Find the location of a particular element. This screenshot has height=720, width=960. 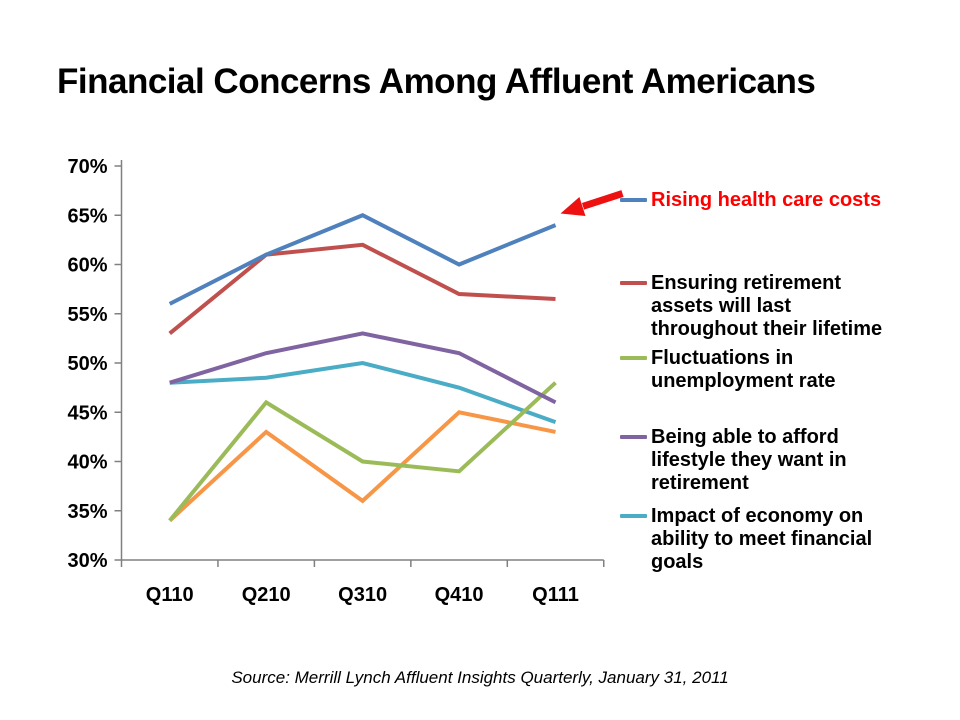

series-line-rising-health-care-costs is located at coordinates (362, 259).